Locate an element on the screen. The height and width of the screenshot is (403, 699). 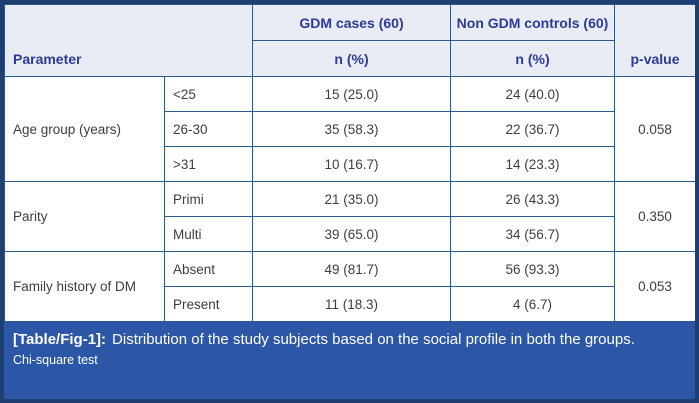
nongdm-value-cell: 24 (40.0) is located at coordinates (532, 94).